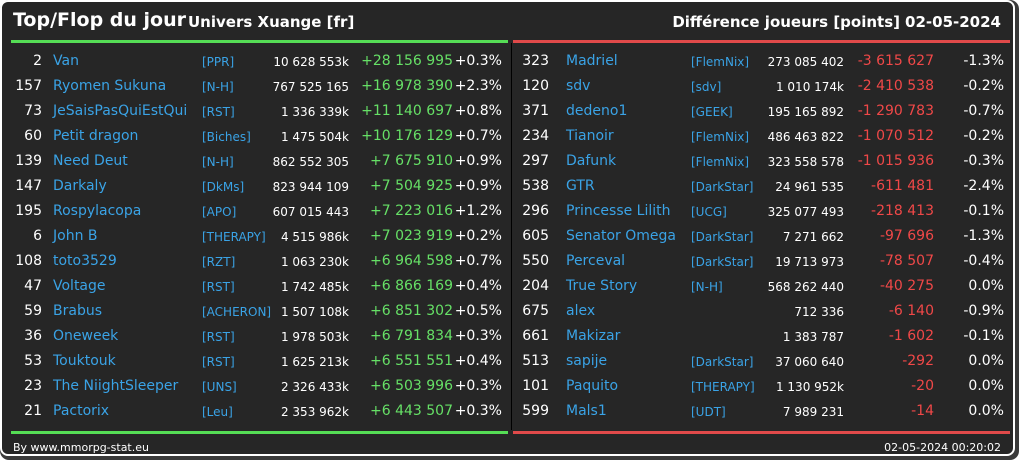  What do you see at coordinates (581, 311) in the screenshot?
I see `player-name-link: alex` at bounding box center [581, 311].